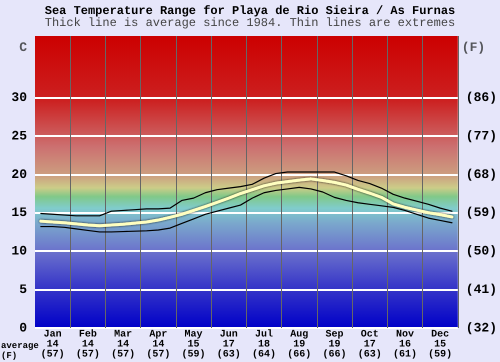 This screenshot has height=362, width=500. I want to click on y-tick-label: 5, so click(23, 290).